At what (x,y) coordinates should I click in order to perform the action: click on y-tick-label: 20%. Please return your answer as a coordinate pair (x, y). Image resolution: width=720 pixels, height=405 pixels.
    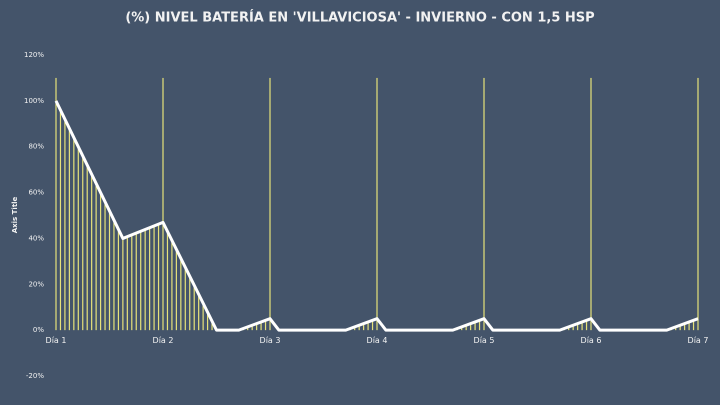
    Looking at the image, I should click on (36, 284).